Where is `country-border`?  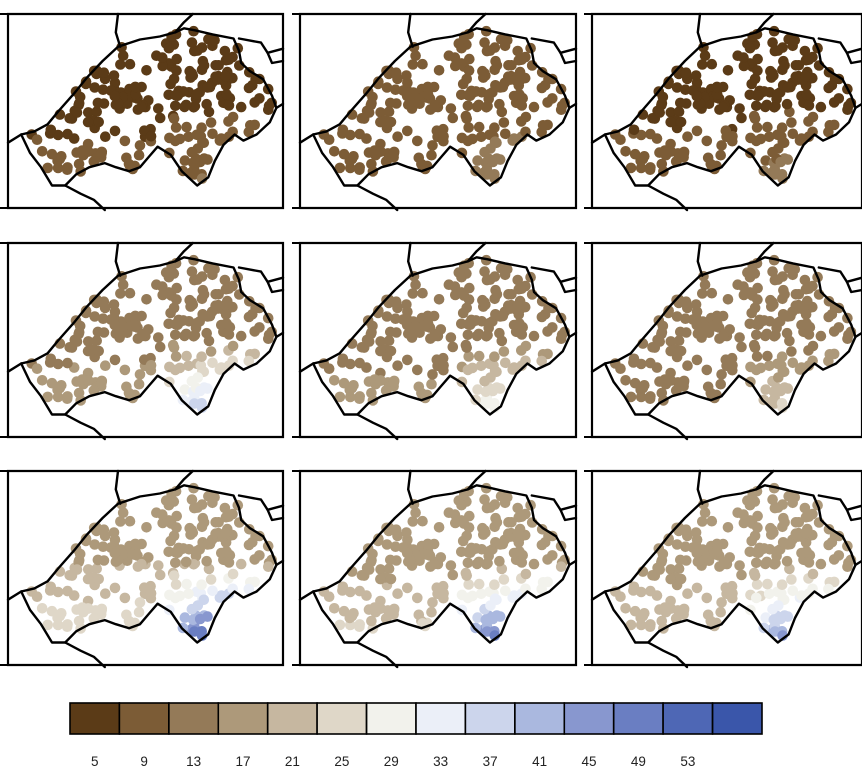
country-border is located at coordinates (149, 564).